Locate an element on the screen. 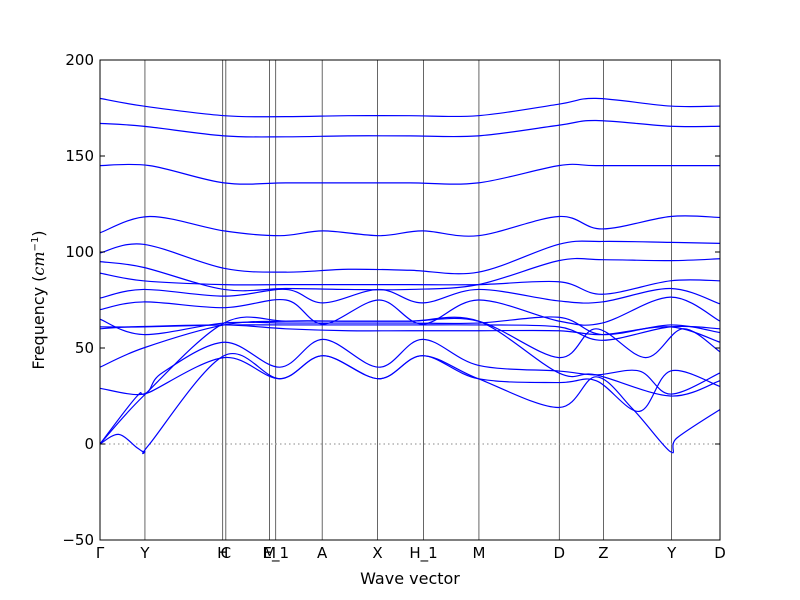 Image resolution: width=800 pixels, height=600 pixels. x-tick-label: Z is located at coordinates (603, 553).